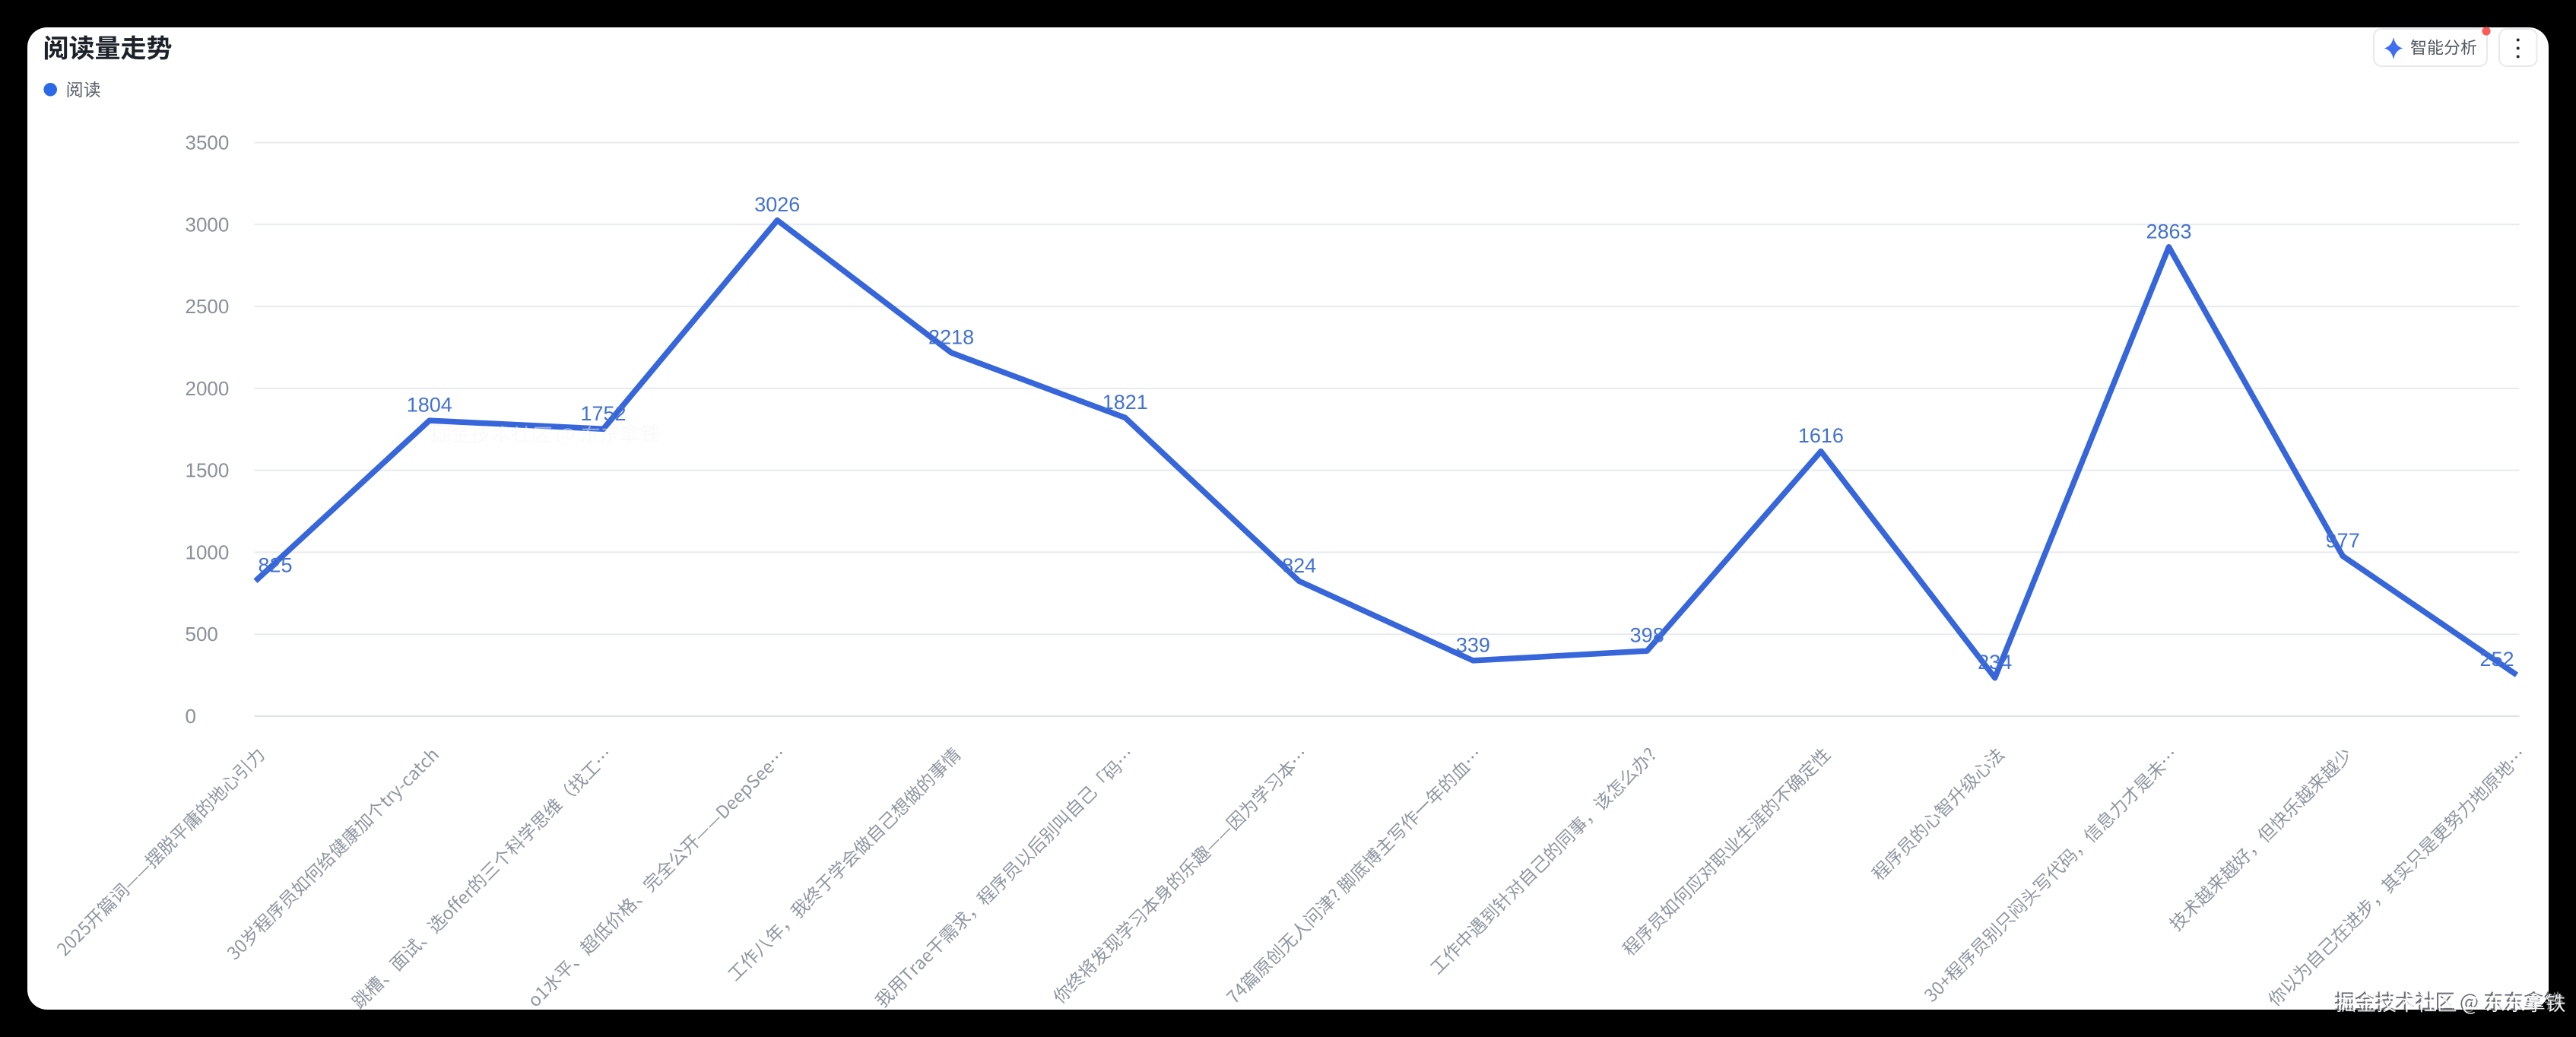 This screenshot has width=2576, height=1037. I want to click on svg-text: 3026, so click(777, 204).